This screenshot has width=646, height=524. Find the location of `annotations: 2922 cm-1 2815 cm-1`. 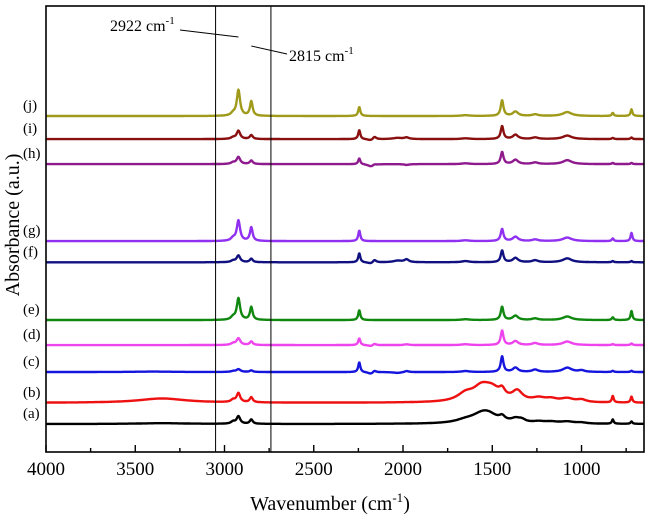

annotations: 2922 cm-1 2815 cm-1 is located at coordinates (232, 40).